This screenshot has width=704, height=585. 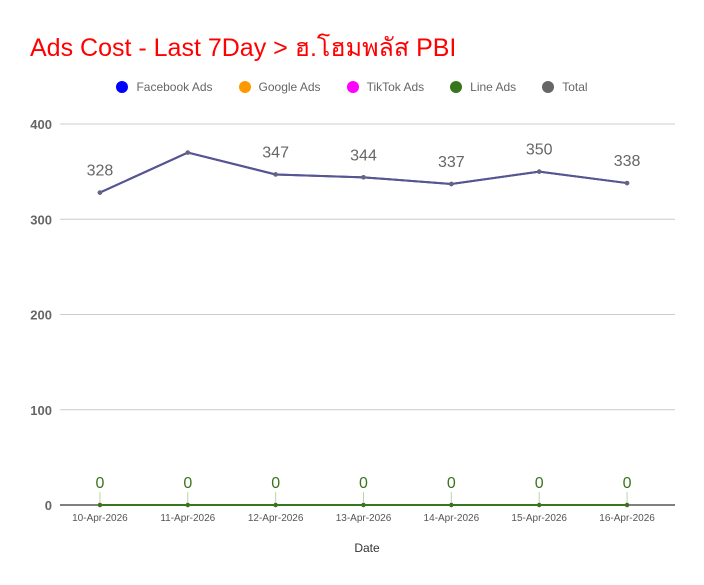 I want to click on y-tick-label: 400, so click(x=41, y=124).